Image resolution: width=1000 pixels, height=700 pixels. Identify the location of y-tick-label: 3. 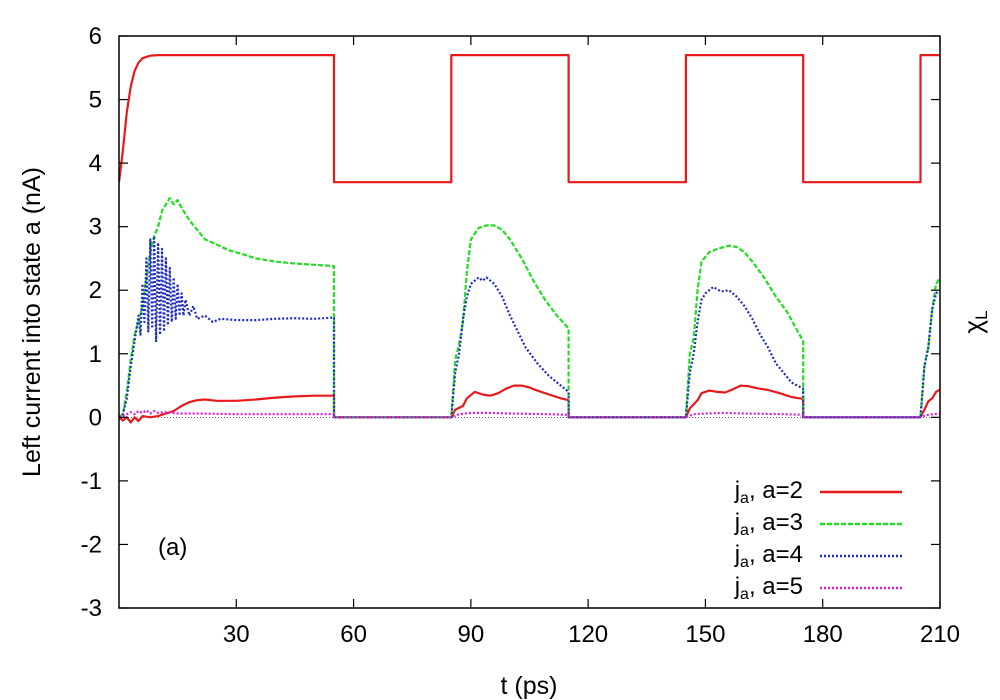
(95, 227).